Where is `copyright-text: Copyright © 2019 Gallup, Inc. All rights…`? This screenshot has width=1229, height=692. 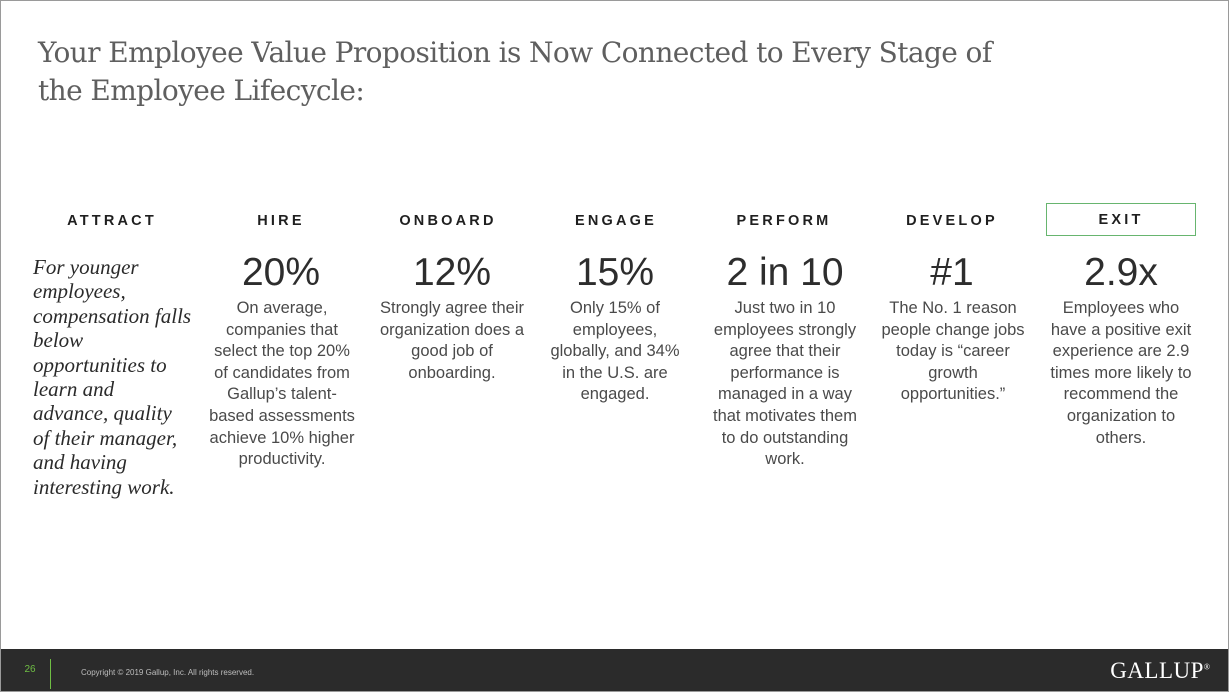
copyright-text: Copyright © 2019 Gallup, Inc. All rights… is located at coordinates (168, 672).